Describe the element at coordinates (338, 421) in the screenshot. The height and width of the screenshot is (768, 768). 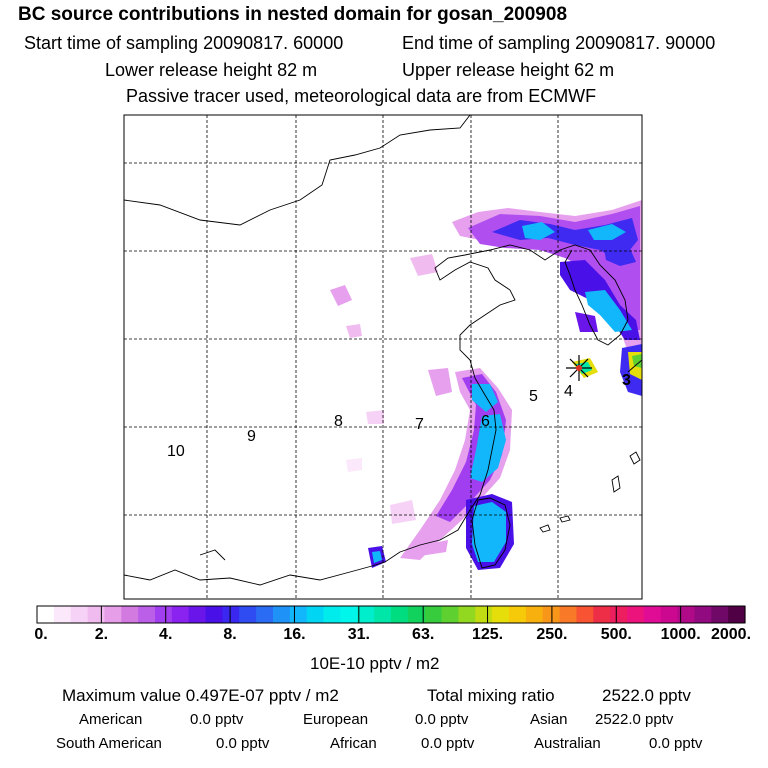
I see `region-label: 8` at that location.